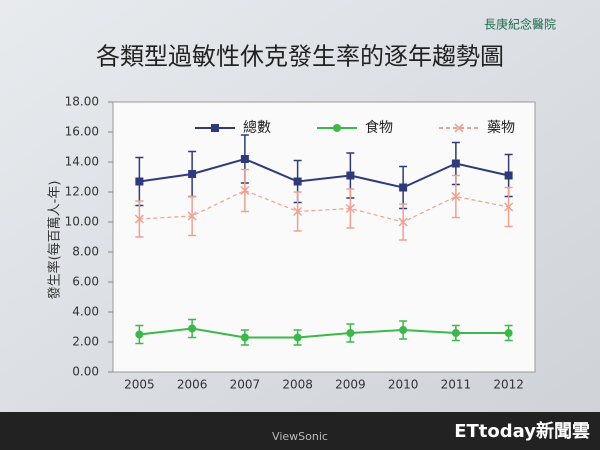 The height and width of the screenshot is (450, 600). I want to click on y-tick-label: 2.00, so click(85, 342).